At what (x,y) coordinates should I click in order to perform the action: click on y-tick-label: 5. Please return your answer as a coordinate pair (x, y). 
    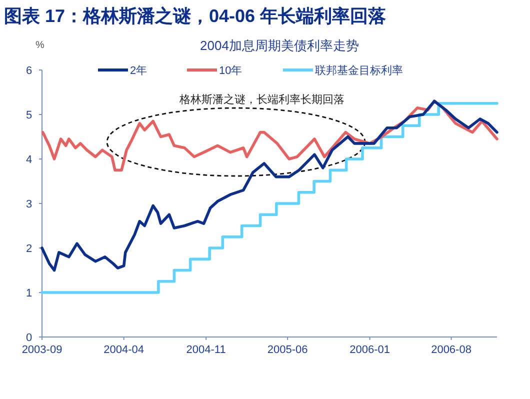
    Looking at the image, I should click on (29, 116).